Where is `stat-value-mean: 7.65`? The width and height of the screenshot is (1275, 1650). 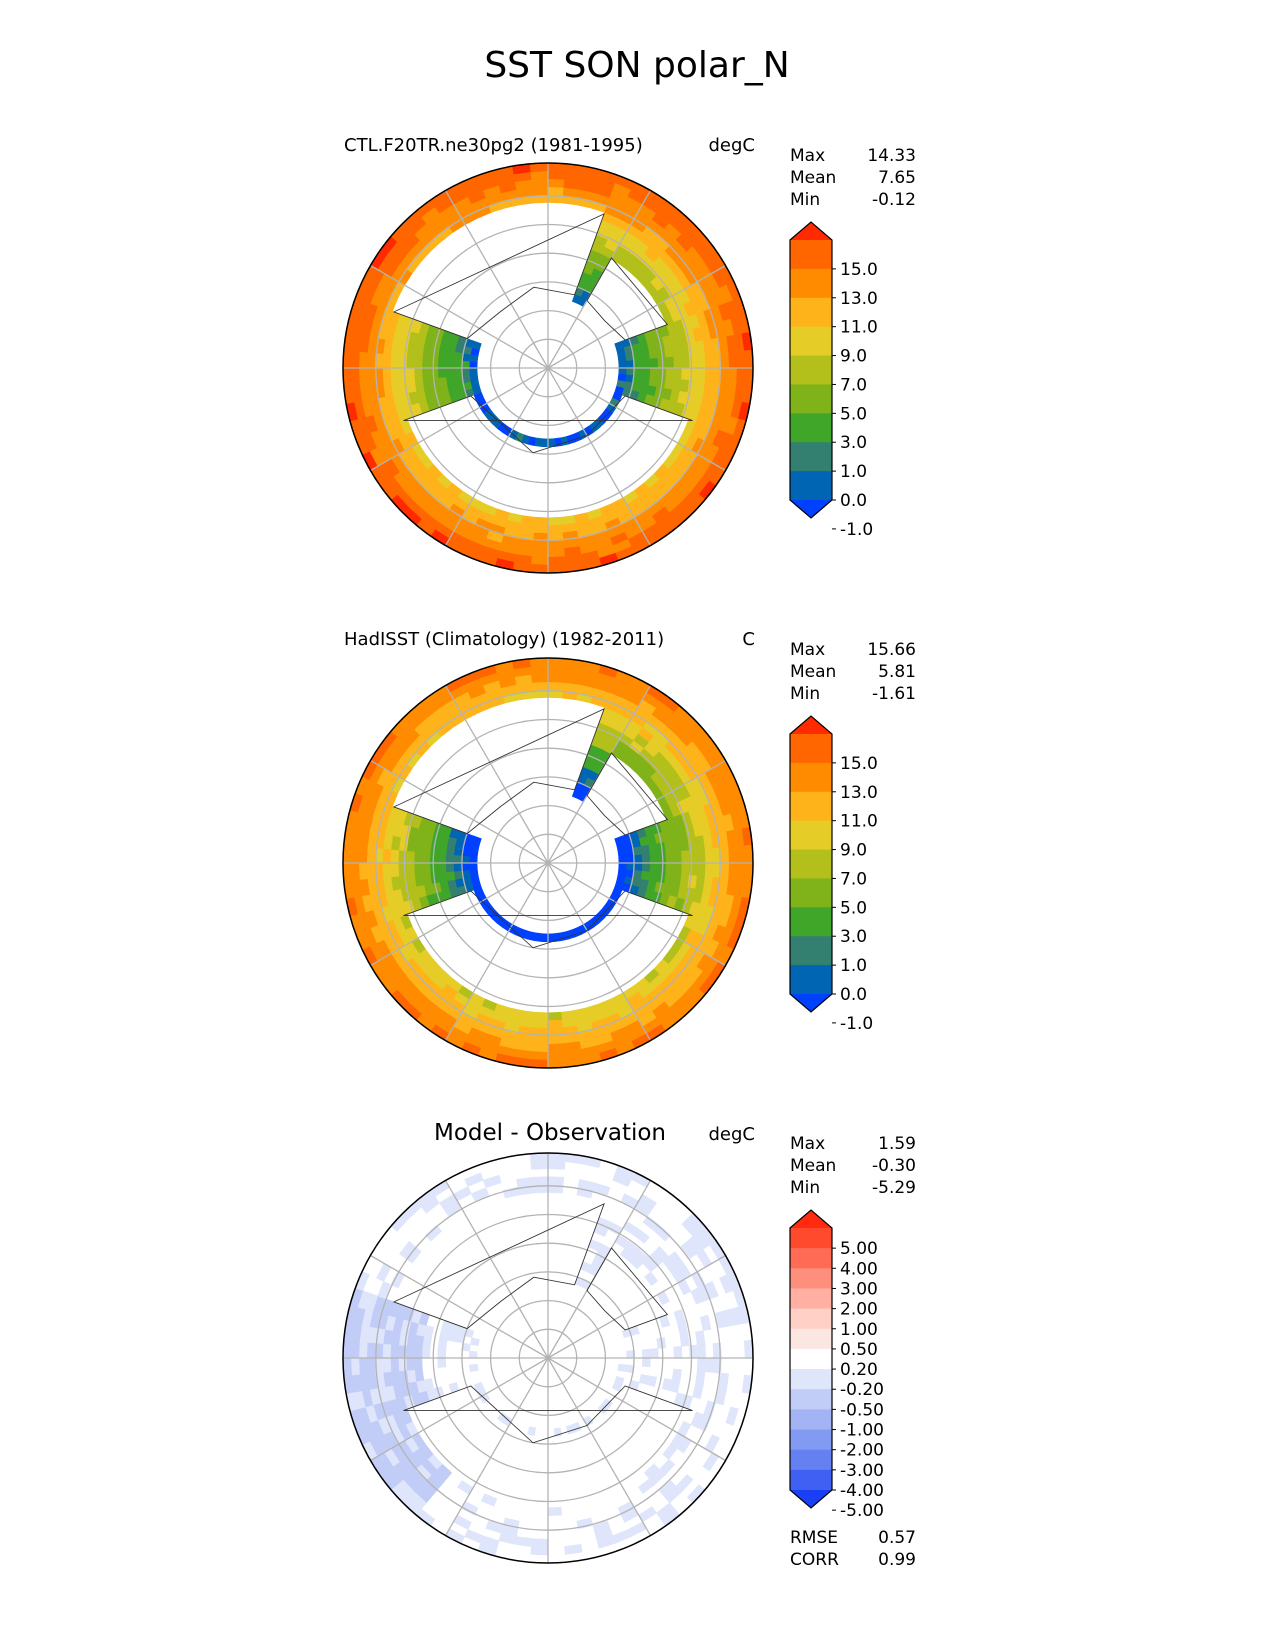 stat-value-mean: 7.65 is located at coordinates (897, 178).